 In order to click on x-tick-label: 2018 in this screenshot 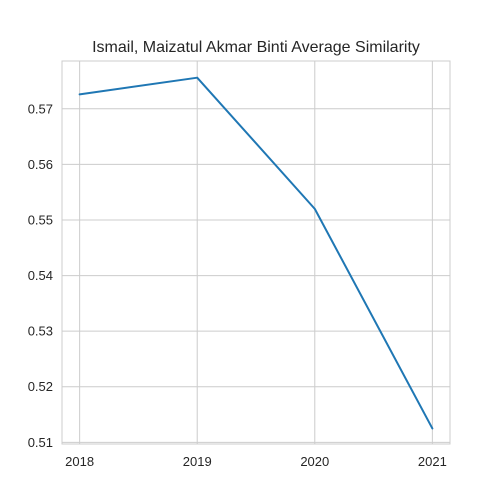, I will do `click(79, 461)`.